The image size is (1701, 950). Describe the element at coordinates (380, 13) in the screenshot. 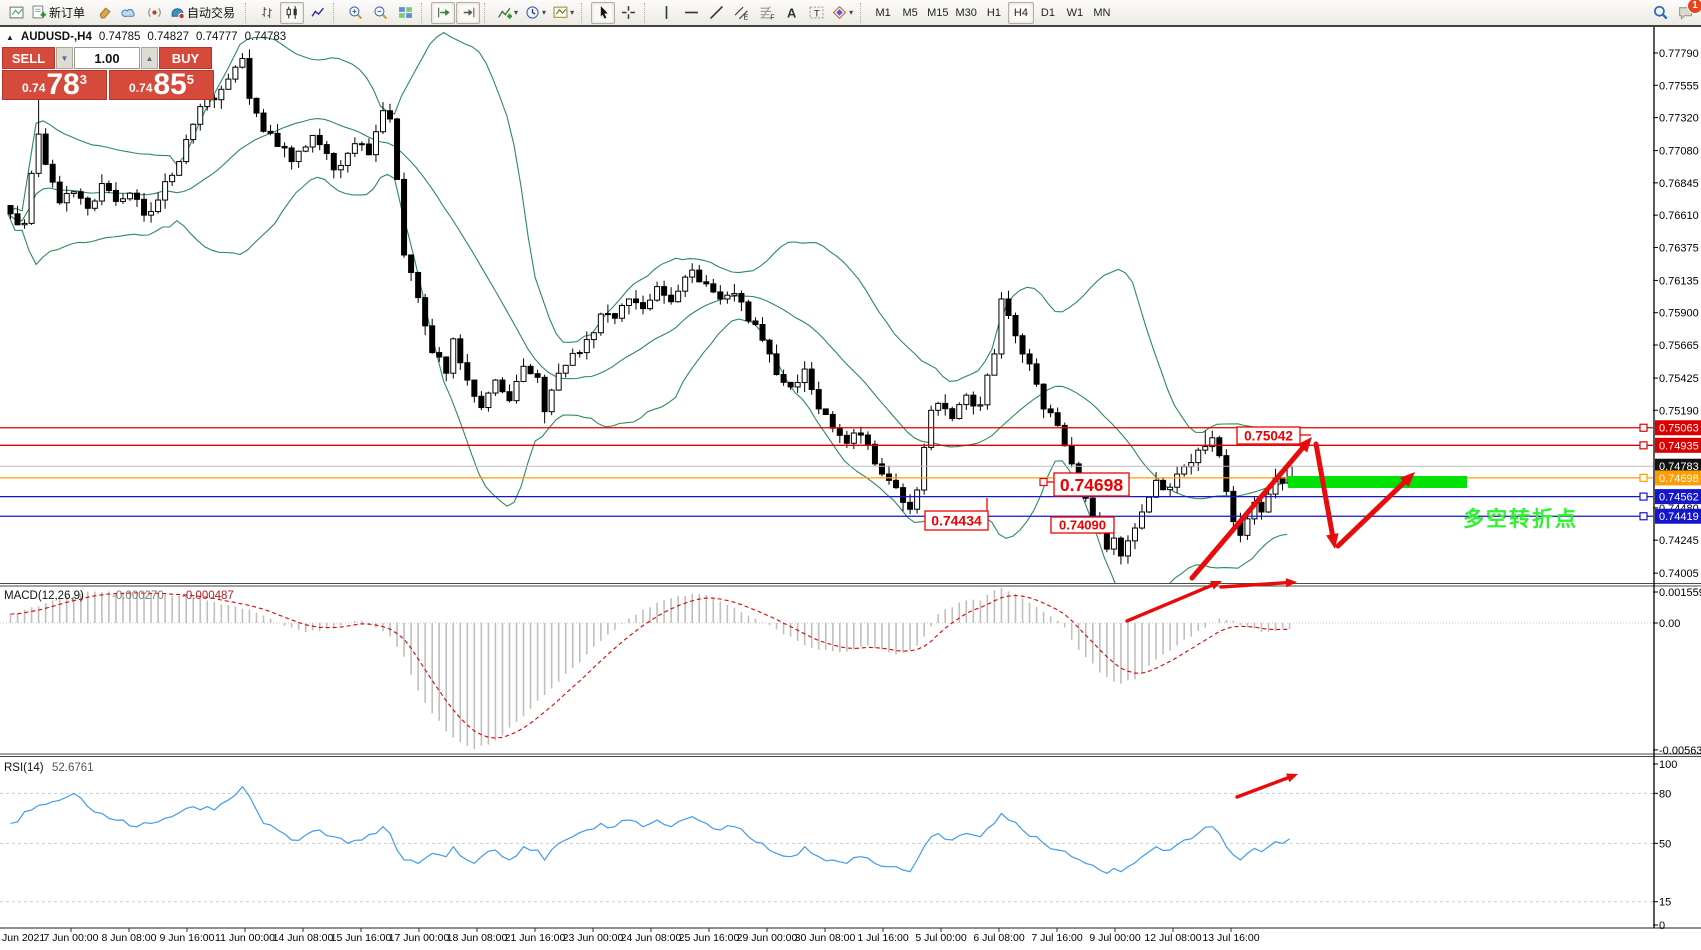

I see `zoom-out-button` at that location.